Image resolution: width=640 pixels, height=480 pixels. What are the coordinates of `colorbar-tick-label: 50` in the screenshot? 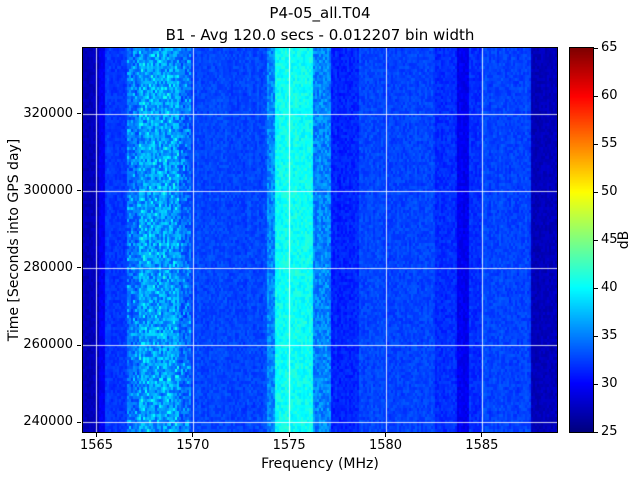 It's located at (609, 191).